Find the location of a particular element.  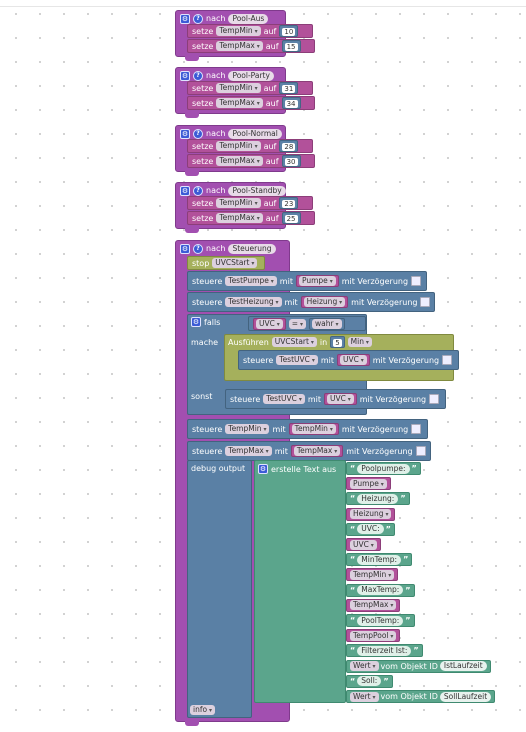

set-variable-row: setze TempMin auf 10 is located at coordinates (250, 31).